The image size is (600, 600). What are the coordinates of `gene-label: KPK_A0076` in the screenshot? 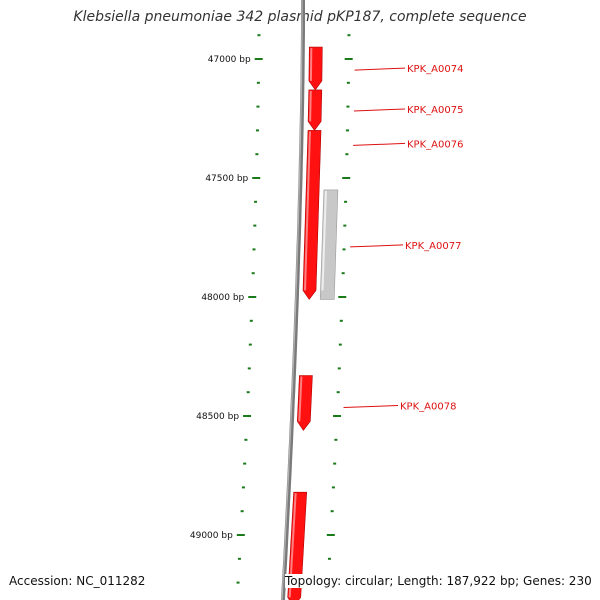 It's located at (435, 144).